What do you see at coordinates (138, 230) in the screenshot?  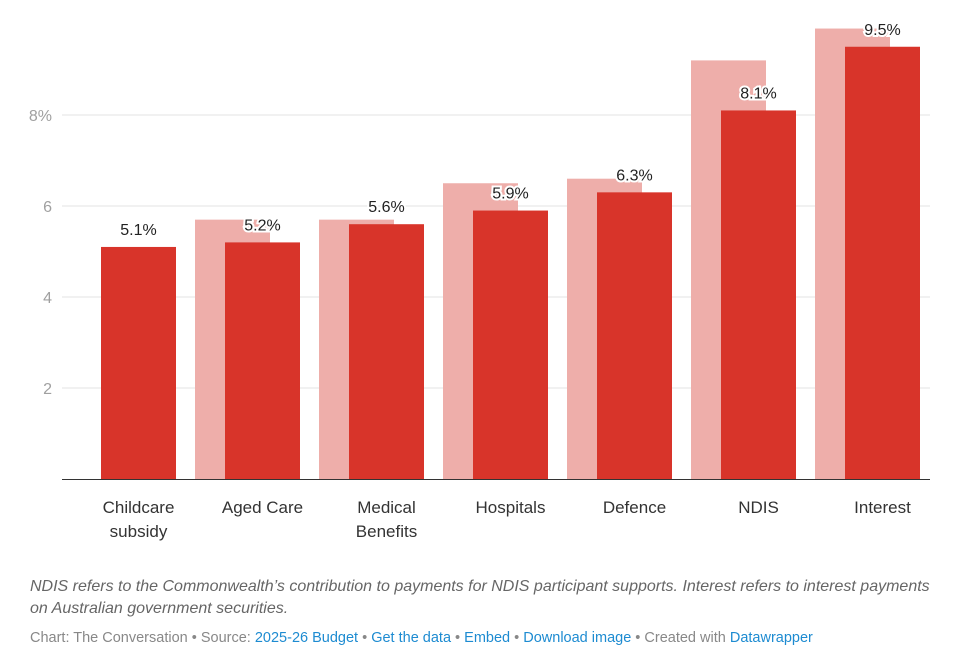 I see `data-label: 5.1%` at bounding box center [138, 230].